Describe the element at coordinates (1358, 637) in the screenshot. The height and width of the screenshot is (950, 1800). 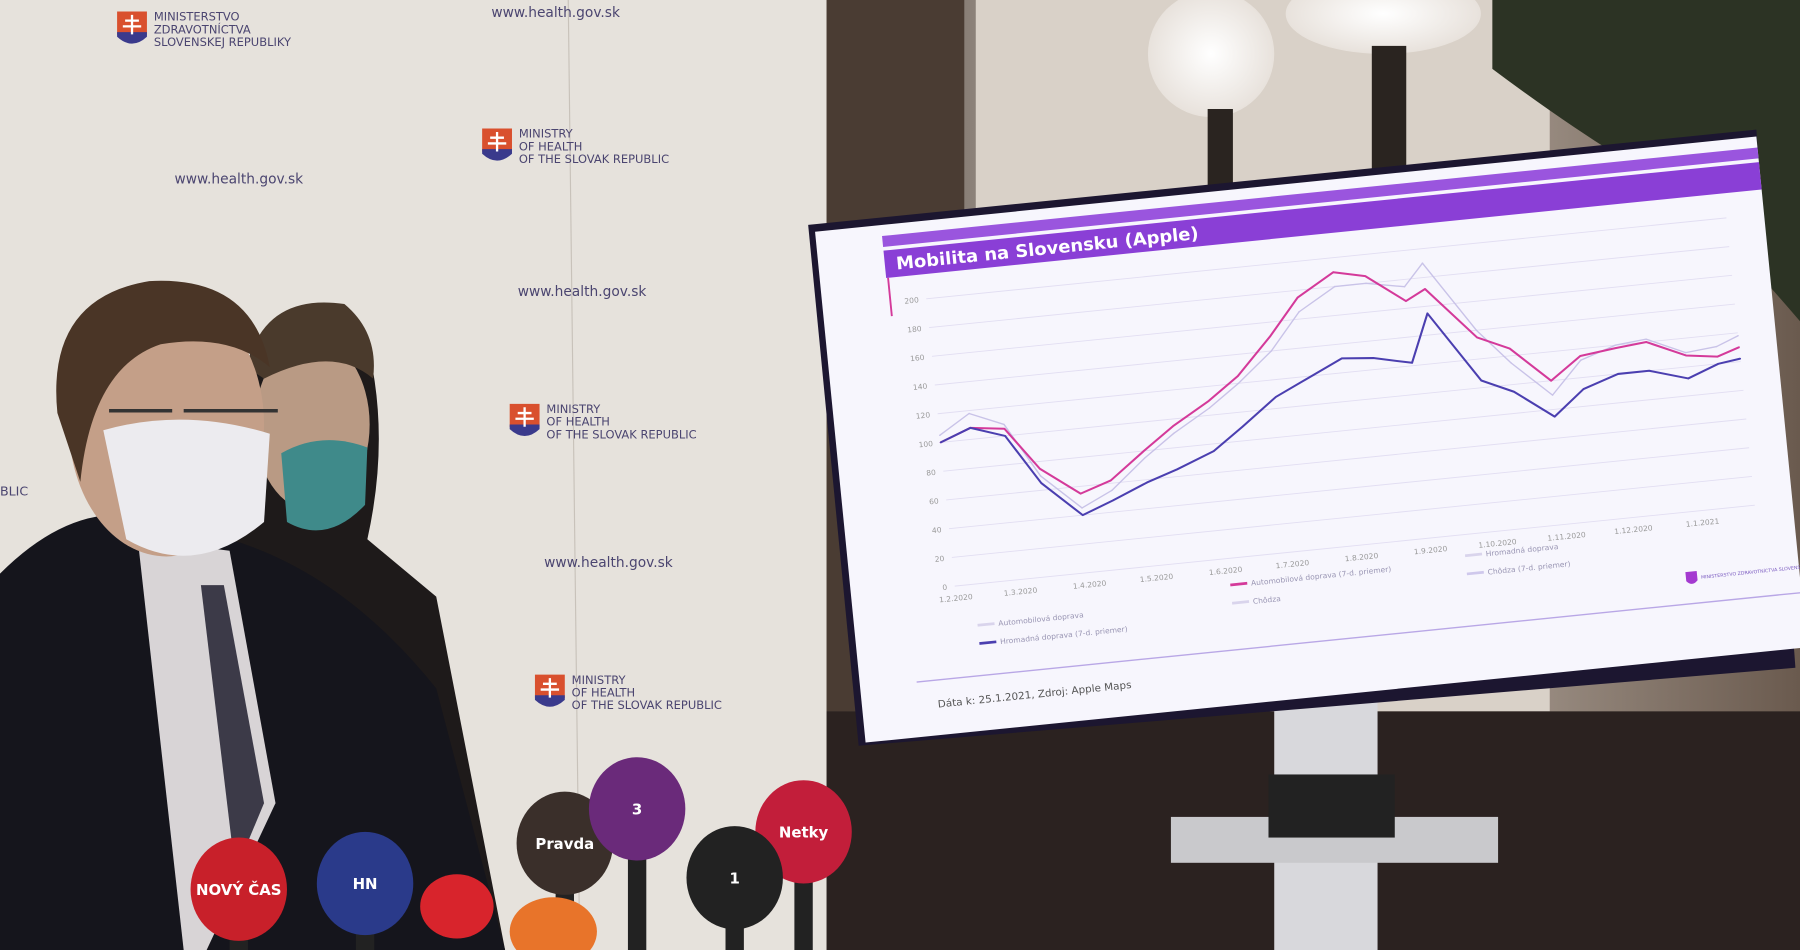
I see `slide-divider` at that location.